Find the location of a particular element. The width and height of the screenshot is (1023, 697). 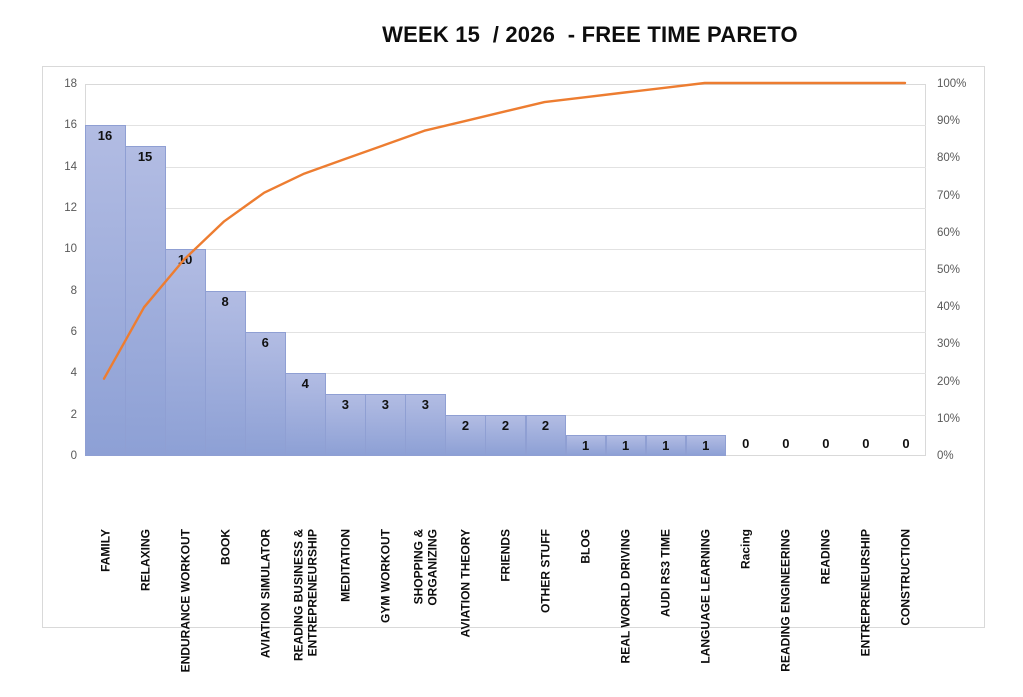

x-axis-label: ENDURANCE WORKOUT is located at coordinates (184, 601).